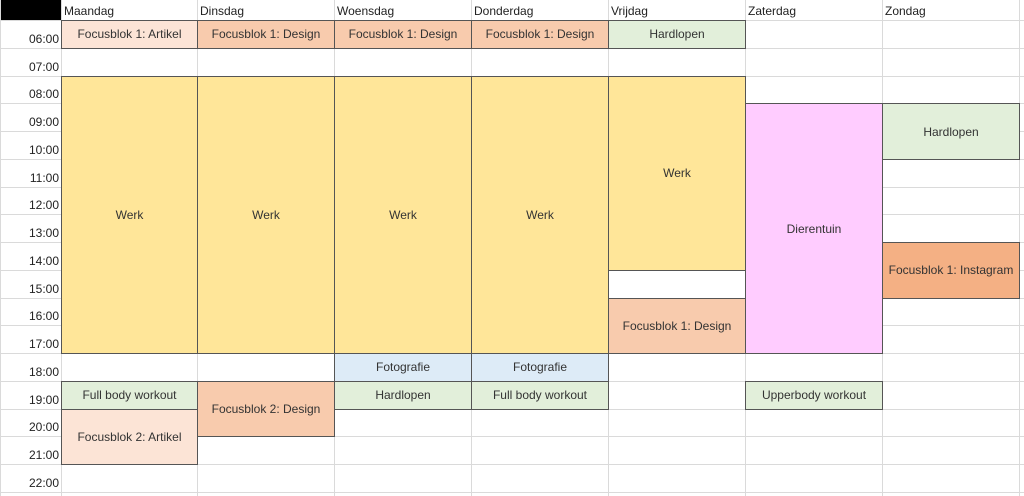 The image size is (1024, 496). What do you see at coordinates (0, 248) in the screenshot?
I see `grid-line-vertical` at bounding box center [0, 248].